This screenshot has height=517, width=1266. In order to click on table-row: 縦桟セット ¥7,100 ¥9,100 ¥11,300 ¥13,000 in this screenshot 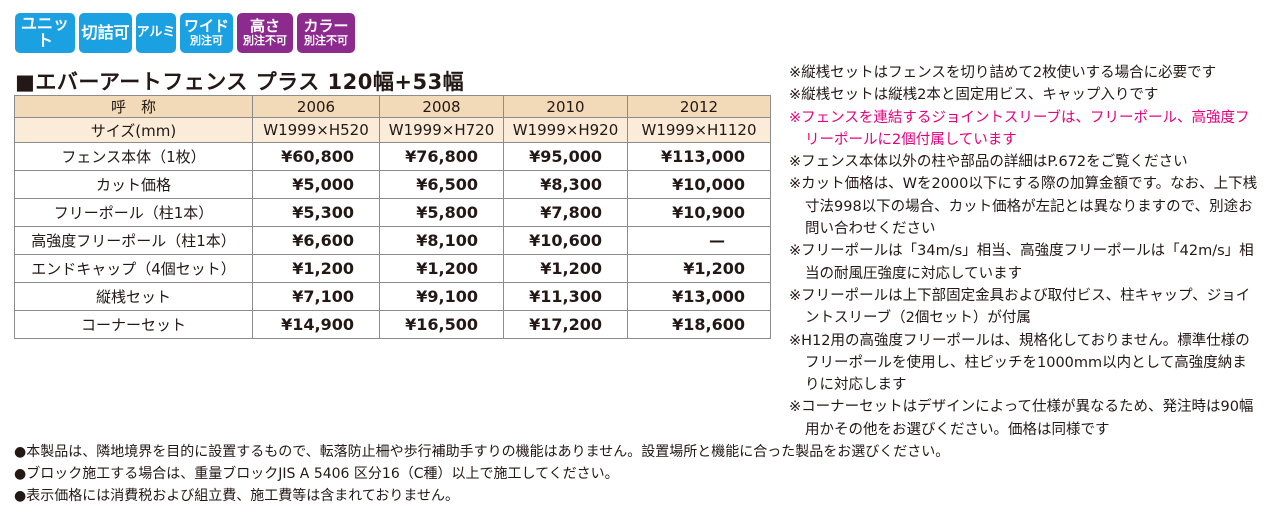, I will do `click(392, 296)`.